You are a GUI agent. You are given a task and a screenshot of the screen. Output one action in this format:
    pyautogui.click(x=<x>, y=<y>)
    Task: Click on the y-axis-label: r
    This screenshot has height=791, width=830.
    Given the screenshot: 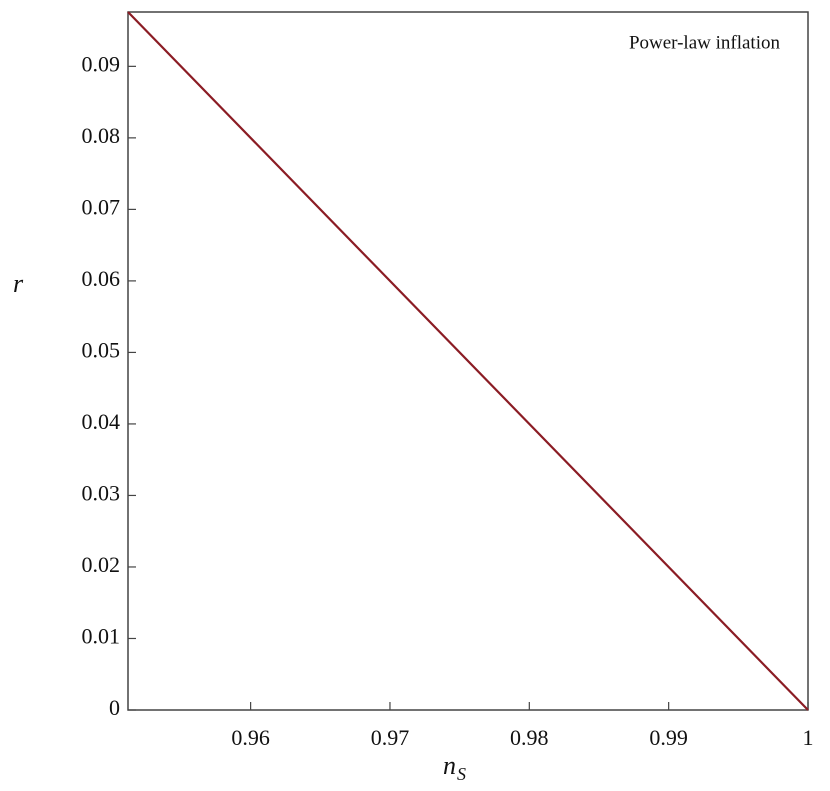 What is the action you would take?
    pyautogui.click(x=18, y=283)
    